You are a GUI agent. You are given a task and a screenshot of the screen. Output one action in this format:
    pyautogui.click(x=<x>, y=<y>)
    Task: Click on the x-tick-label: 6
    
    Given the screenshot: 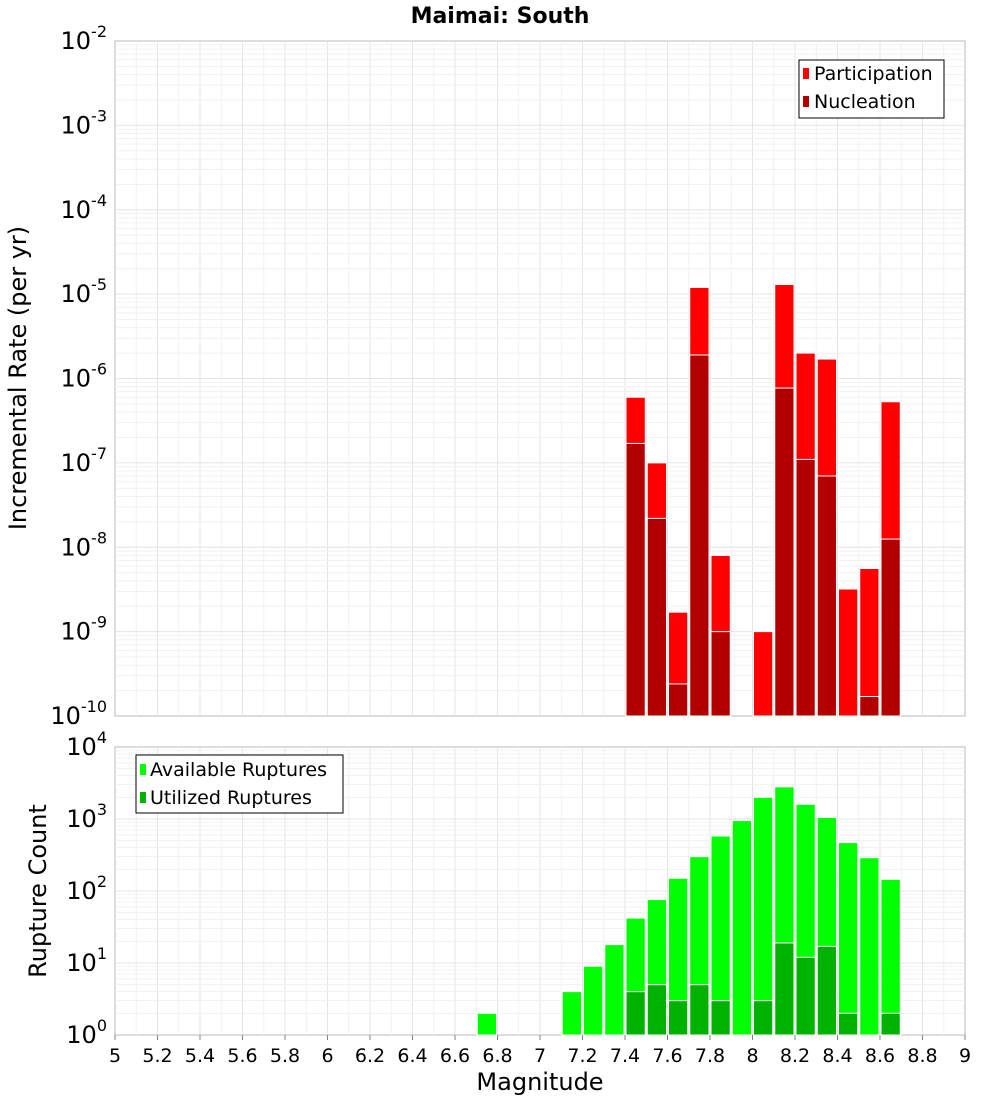 What is the action you would take?
    pyautogui.click(x=327, y=1056)
    